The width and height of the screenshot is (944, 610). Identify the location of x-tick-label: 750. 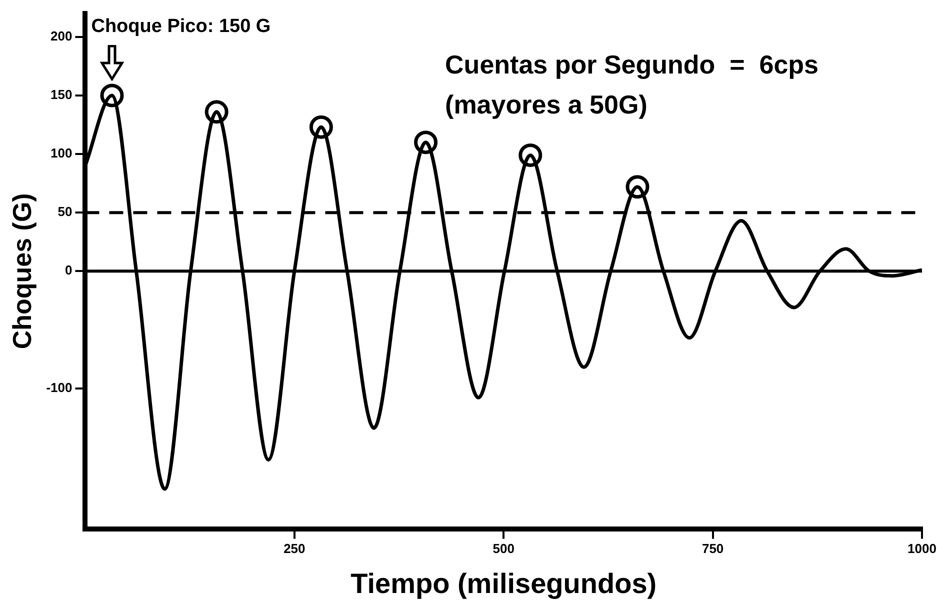
(713, 548).